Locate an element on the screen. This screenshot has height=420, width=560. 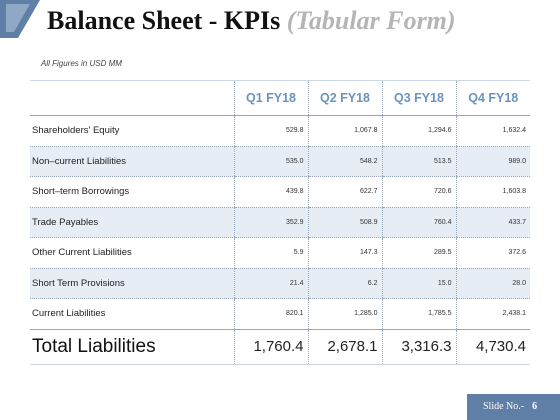
cell-value: 28.0 is located at coordinates (492, 283).